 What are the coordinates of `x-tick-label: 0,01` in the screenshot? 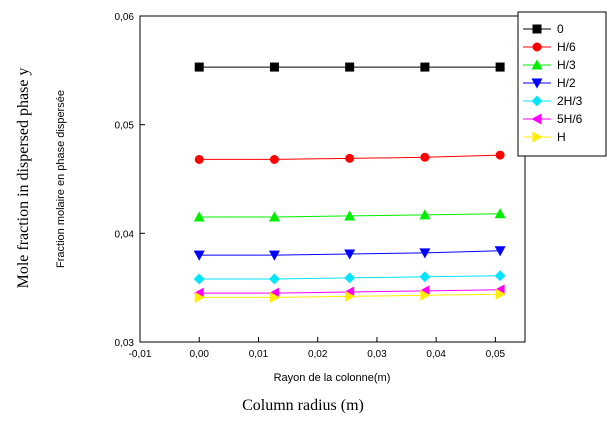 It's located at (259, 354).